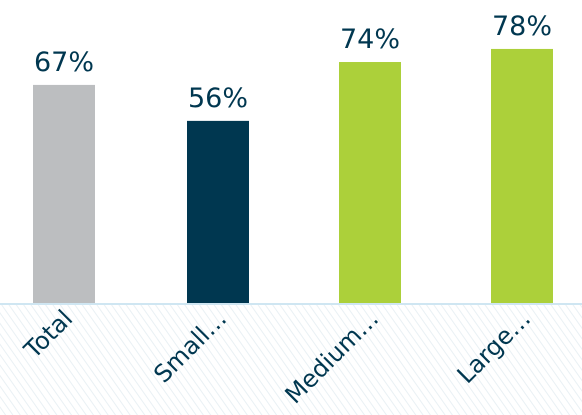 This screenshot has width=582, height=415. I want to click on data-label-4: 78%, so click(522, 26).